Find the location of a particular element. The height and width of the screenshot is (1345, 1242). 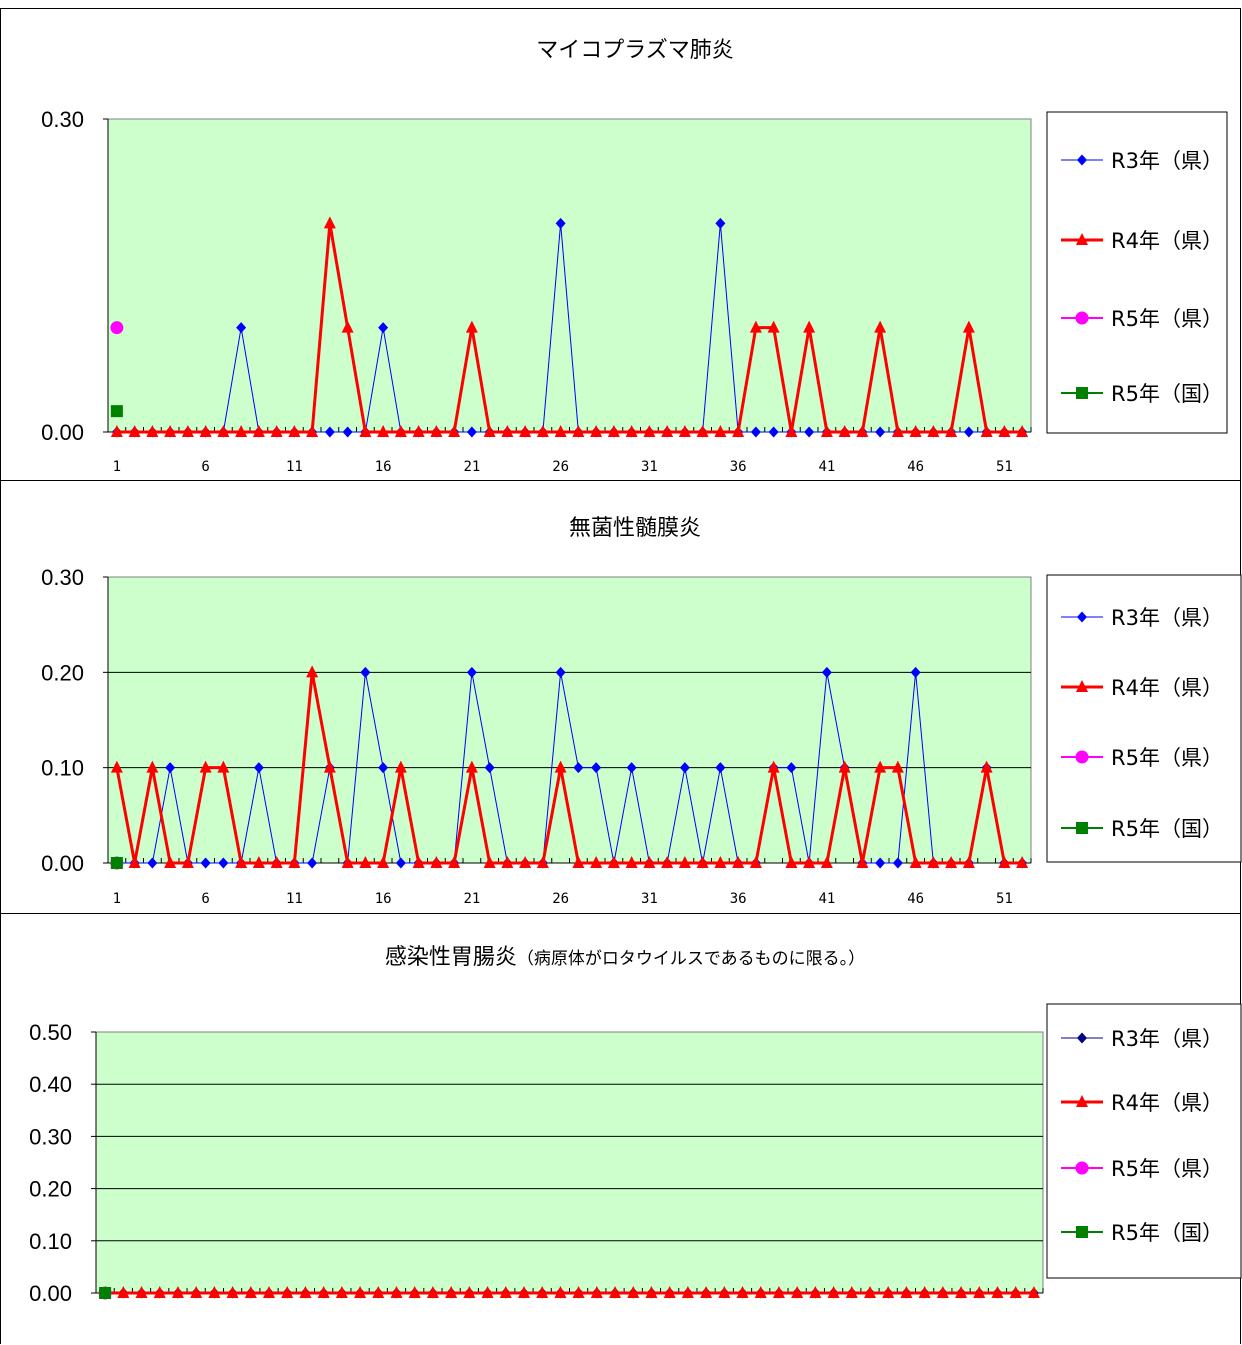

series-r3-pref-line is located at coordinates (569, 768).